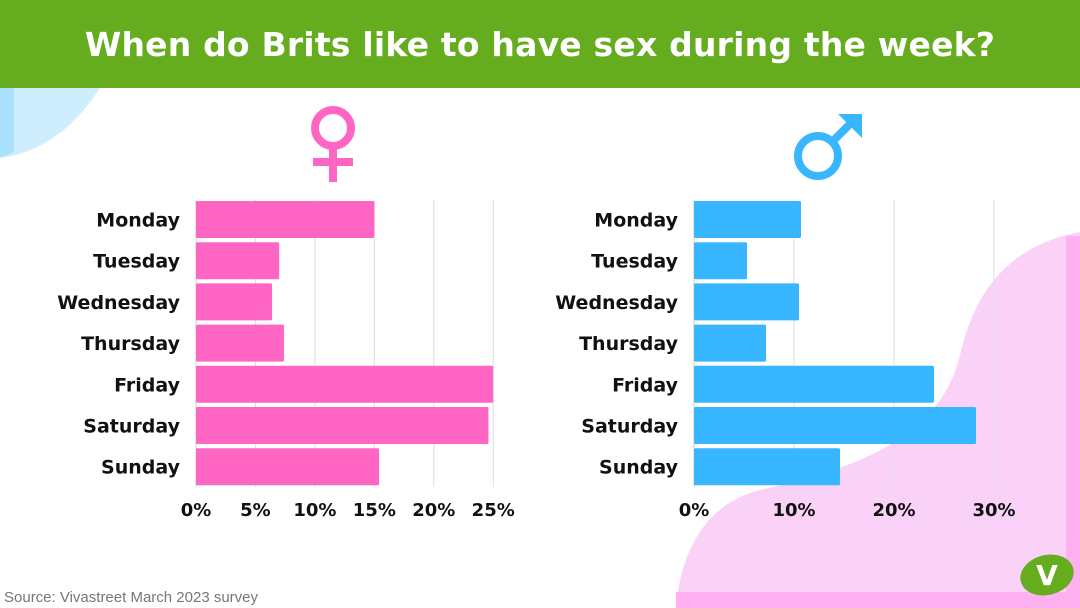  What do you see at coordinates (645, 385) in the screenshot?
I see `male-category-label: Friday` at bounding box center [645, 385].